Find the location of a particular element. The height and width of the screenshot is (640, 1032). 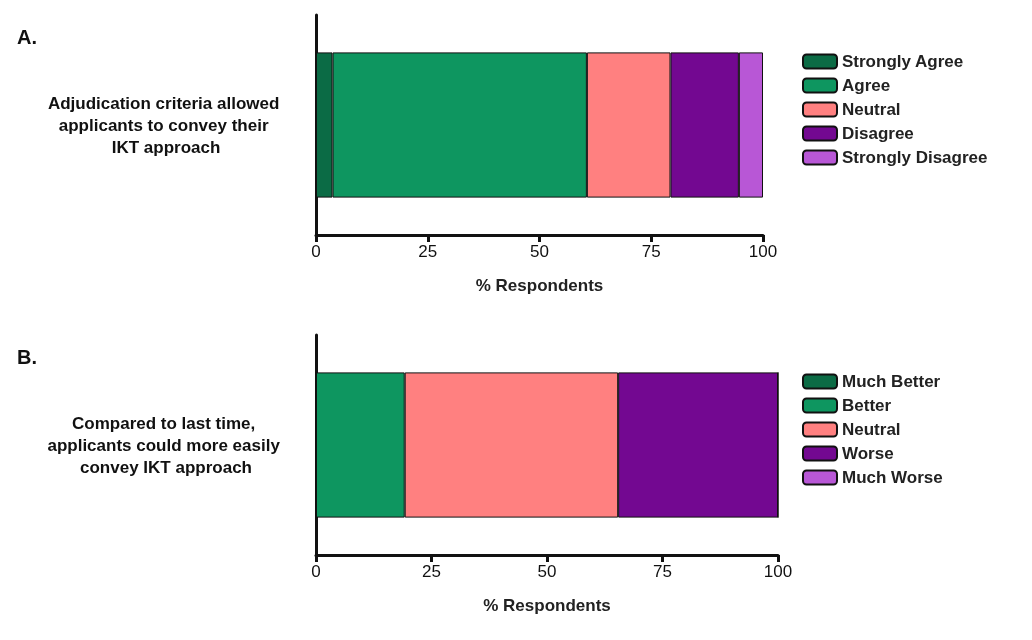

y-tick-label: Adjudication criteria allowed applicants to convey their IKT approach is located at coordinates (166, 125).